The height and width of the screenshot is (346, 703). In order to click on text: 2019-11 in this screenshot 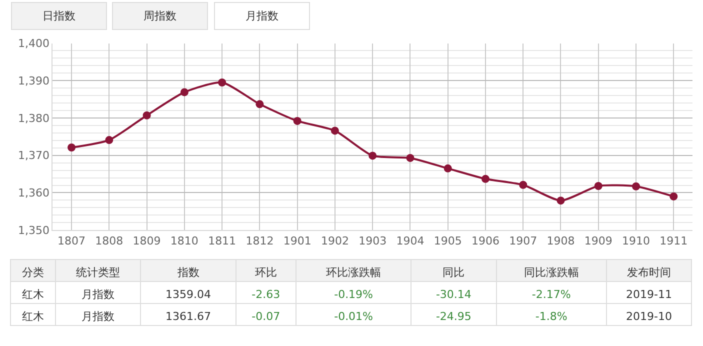, I will do `click(649, 294)`.